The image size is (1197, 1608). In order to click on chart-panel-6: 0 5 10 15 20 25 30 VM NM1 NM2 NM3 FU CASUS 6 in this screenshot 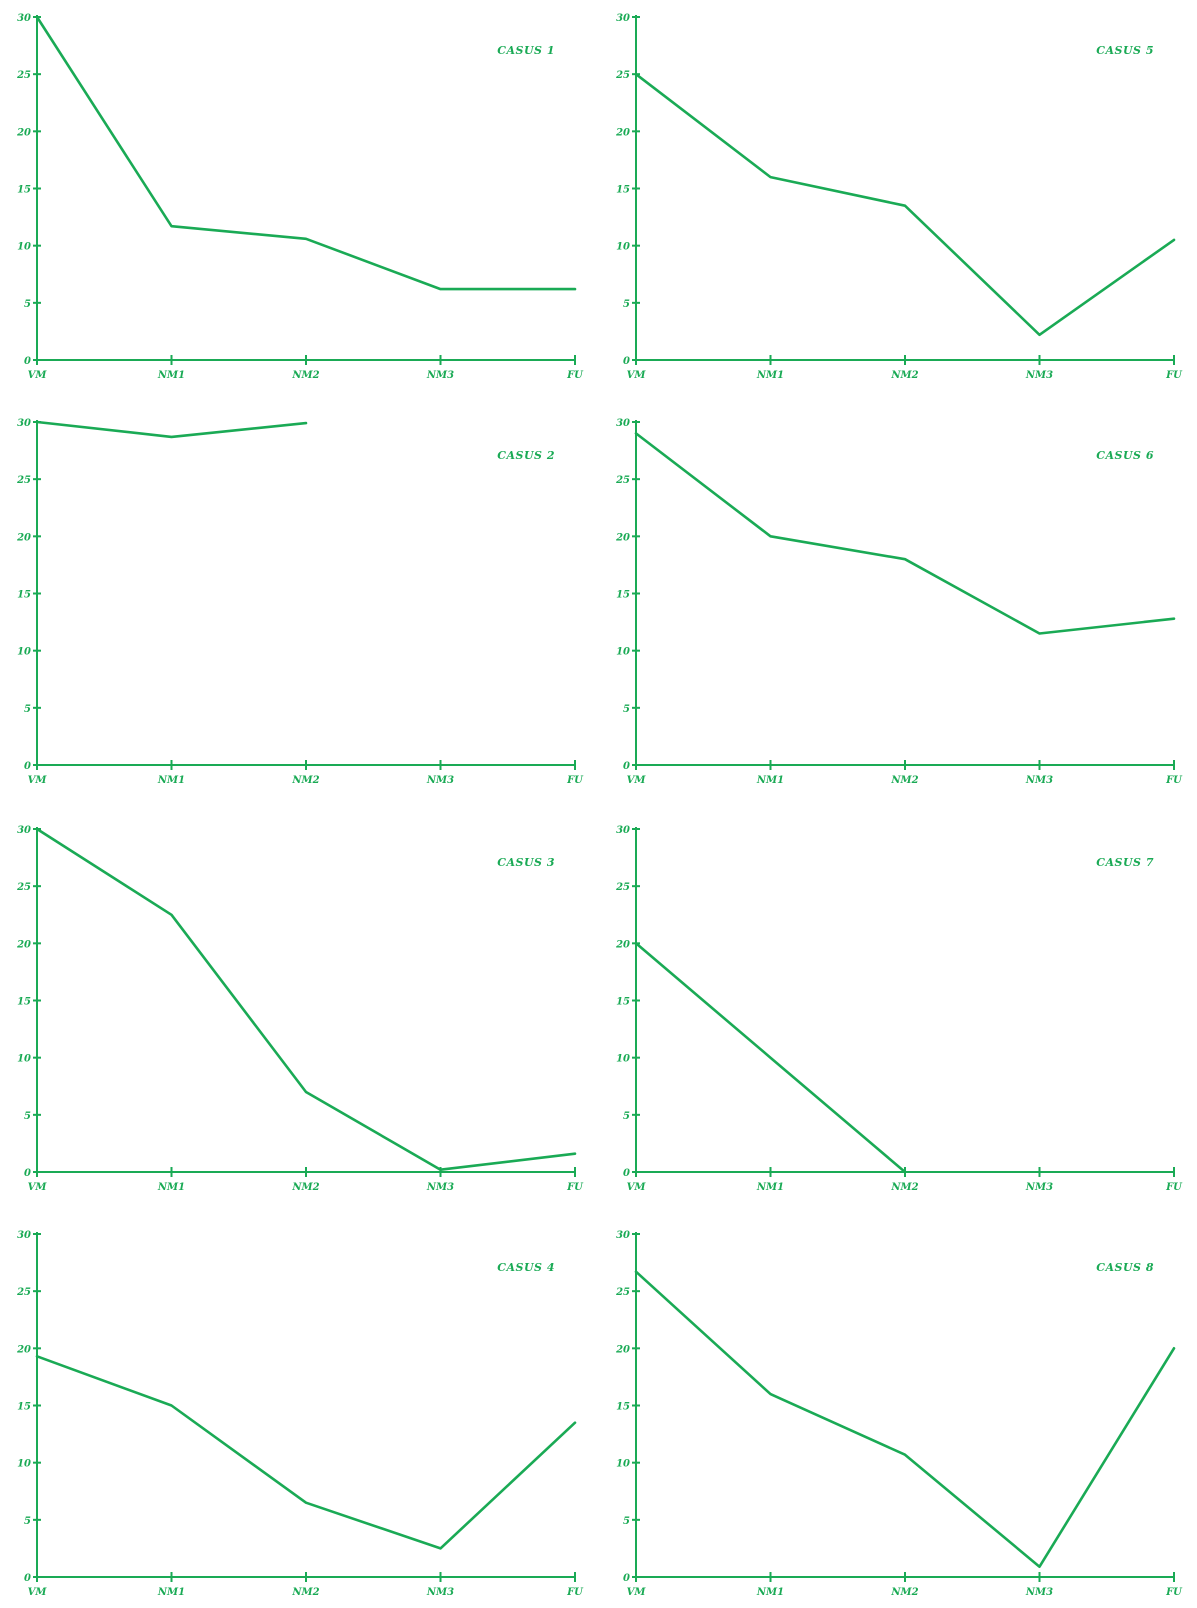, I will do `click(899, 602)`.